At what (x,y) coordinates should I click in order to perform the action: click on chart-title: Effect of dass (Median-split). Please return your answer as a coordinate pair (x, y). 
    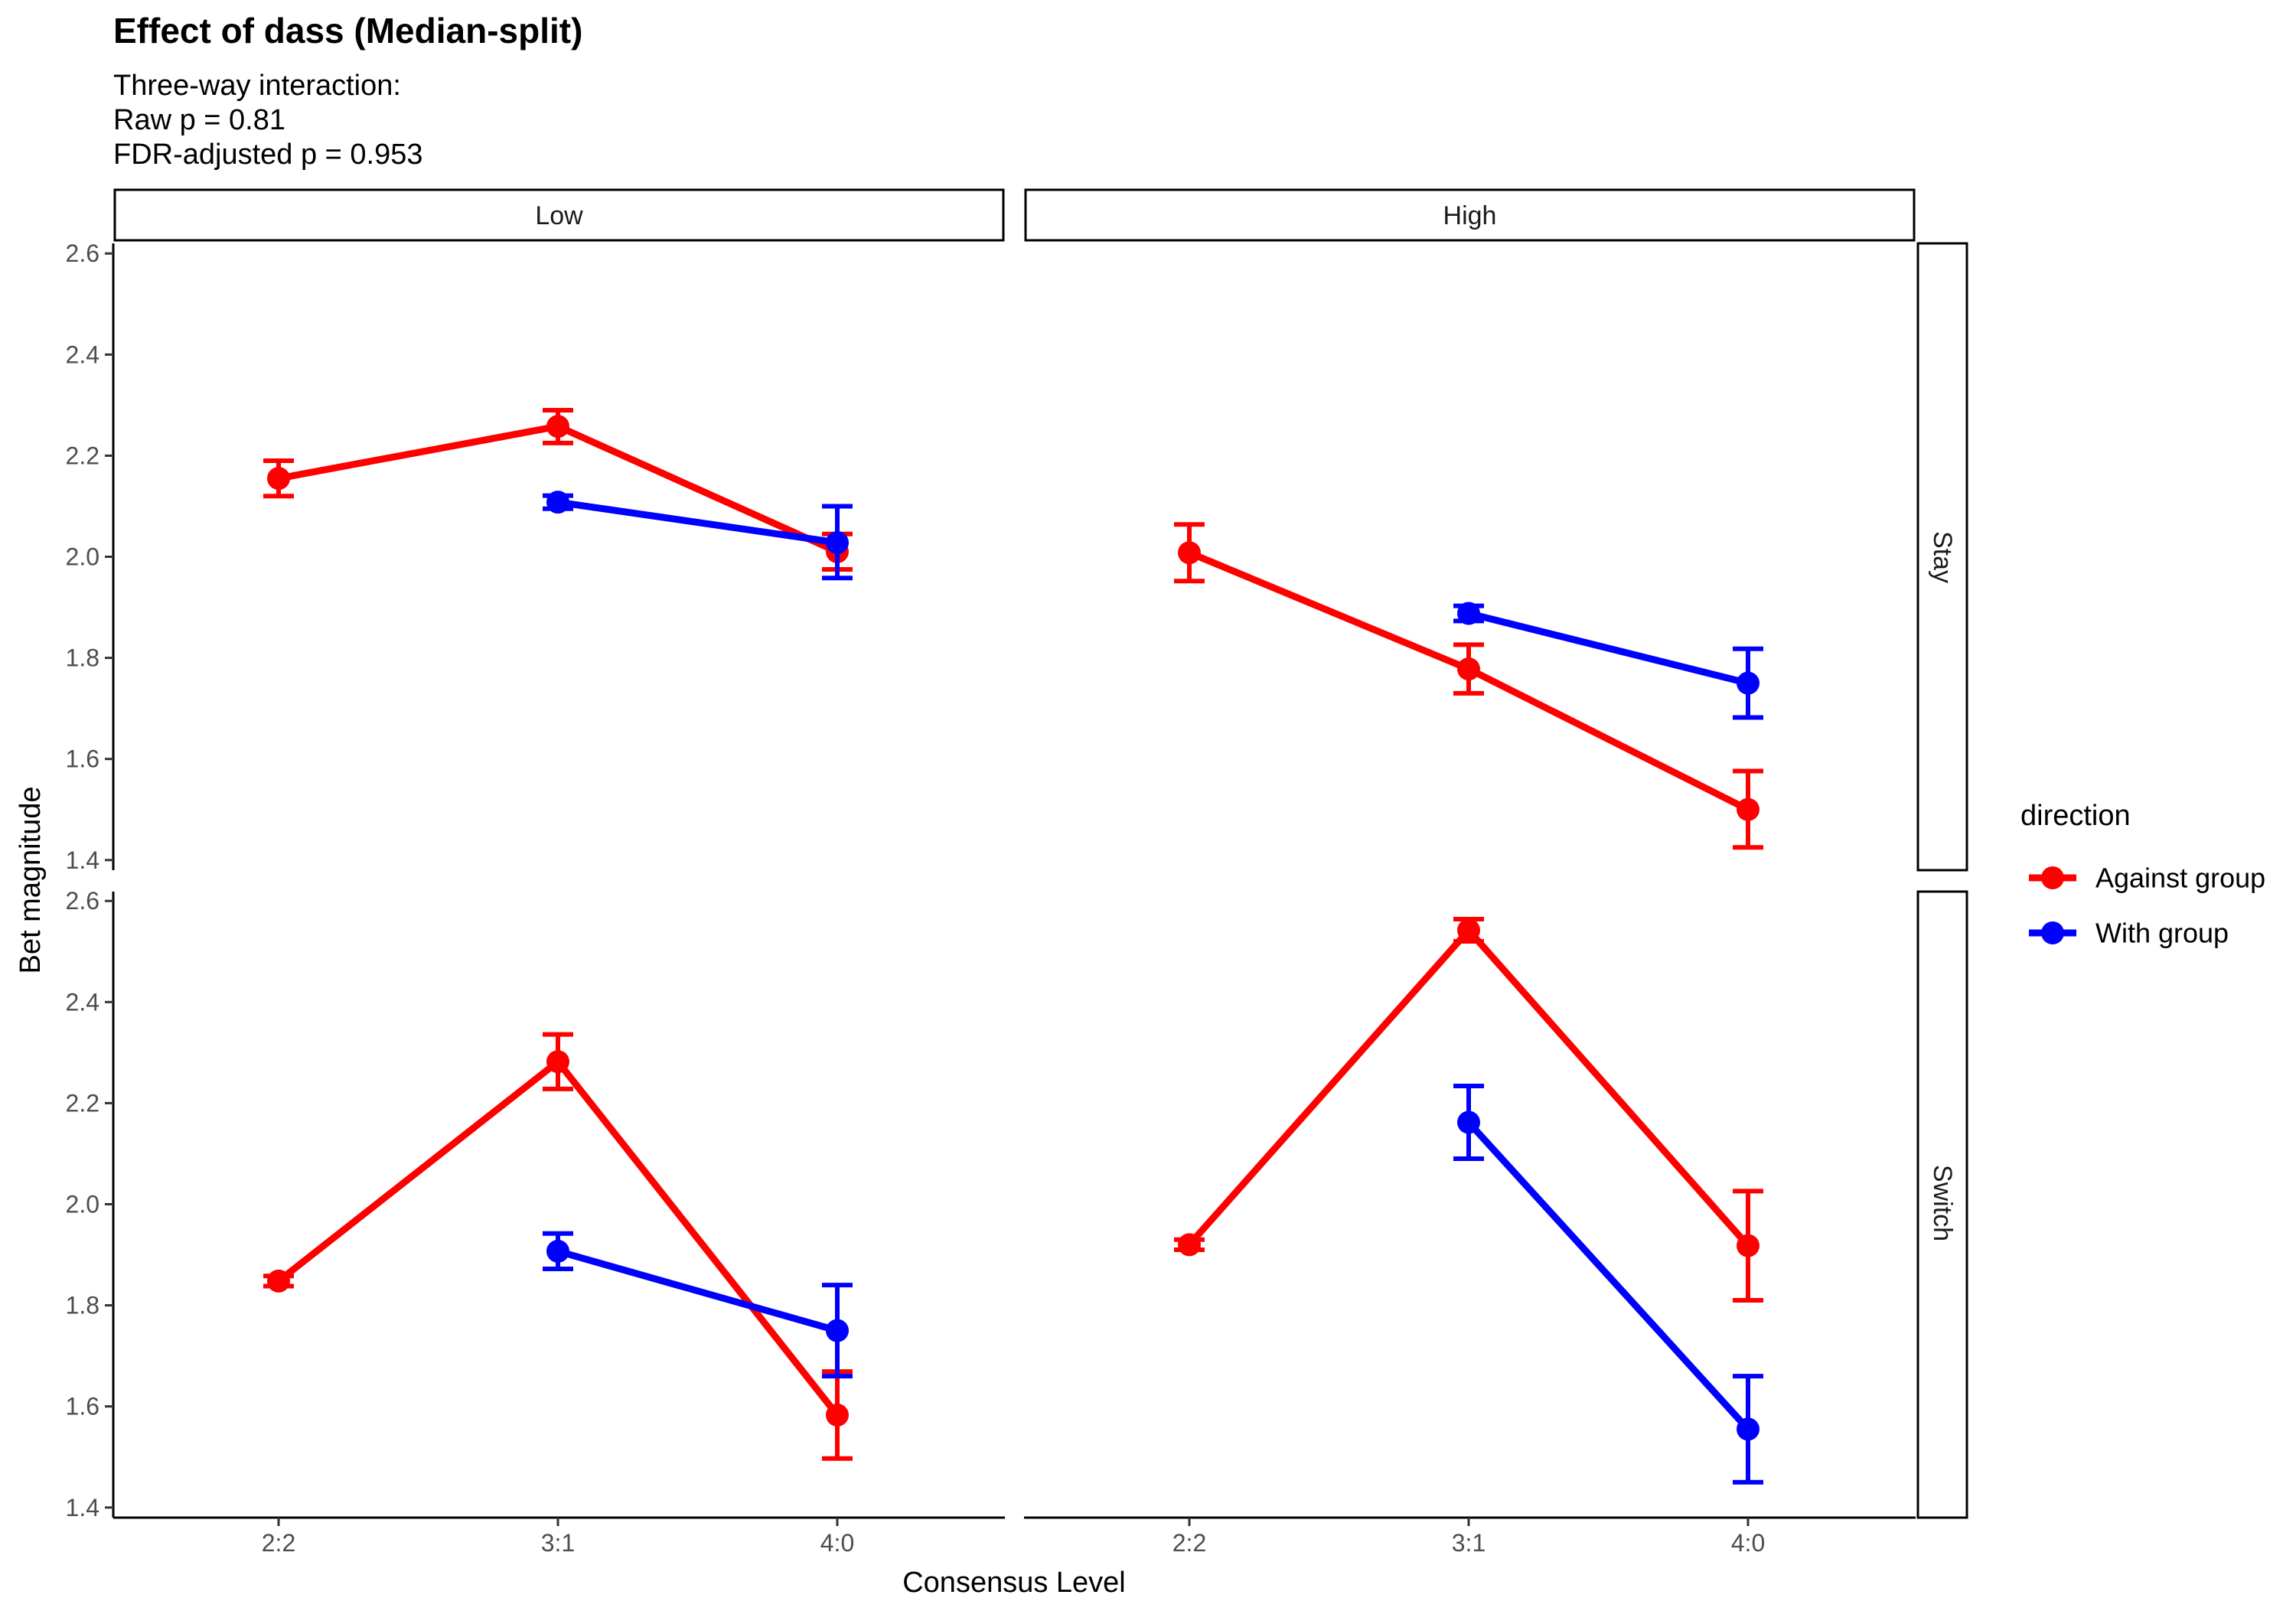
    Looking at the image, I should click on (347, 31).